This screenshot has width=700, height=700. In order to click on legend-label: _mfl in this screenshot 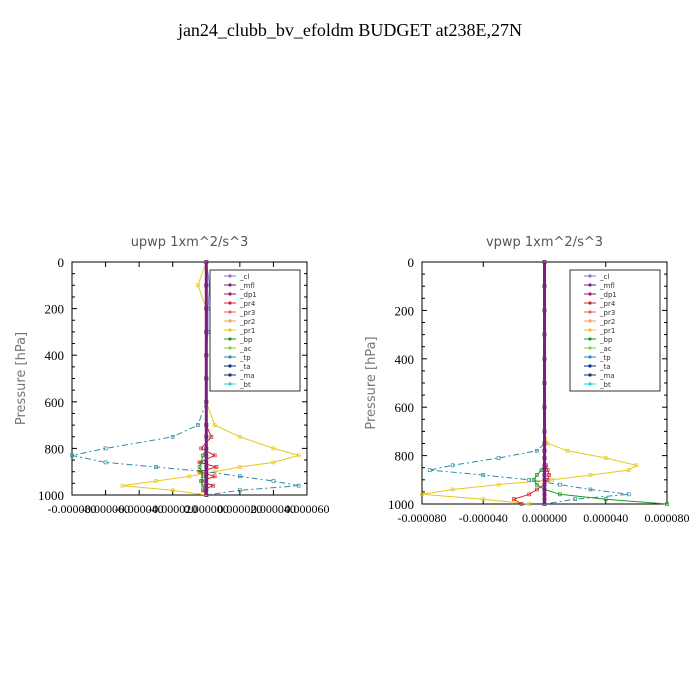, I will do `click(607, 286)`.